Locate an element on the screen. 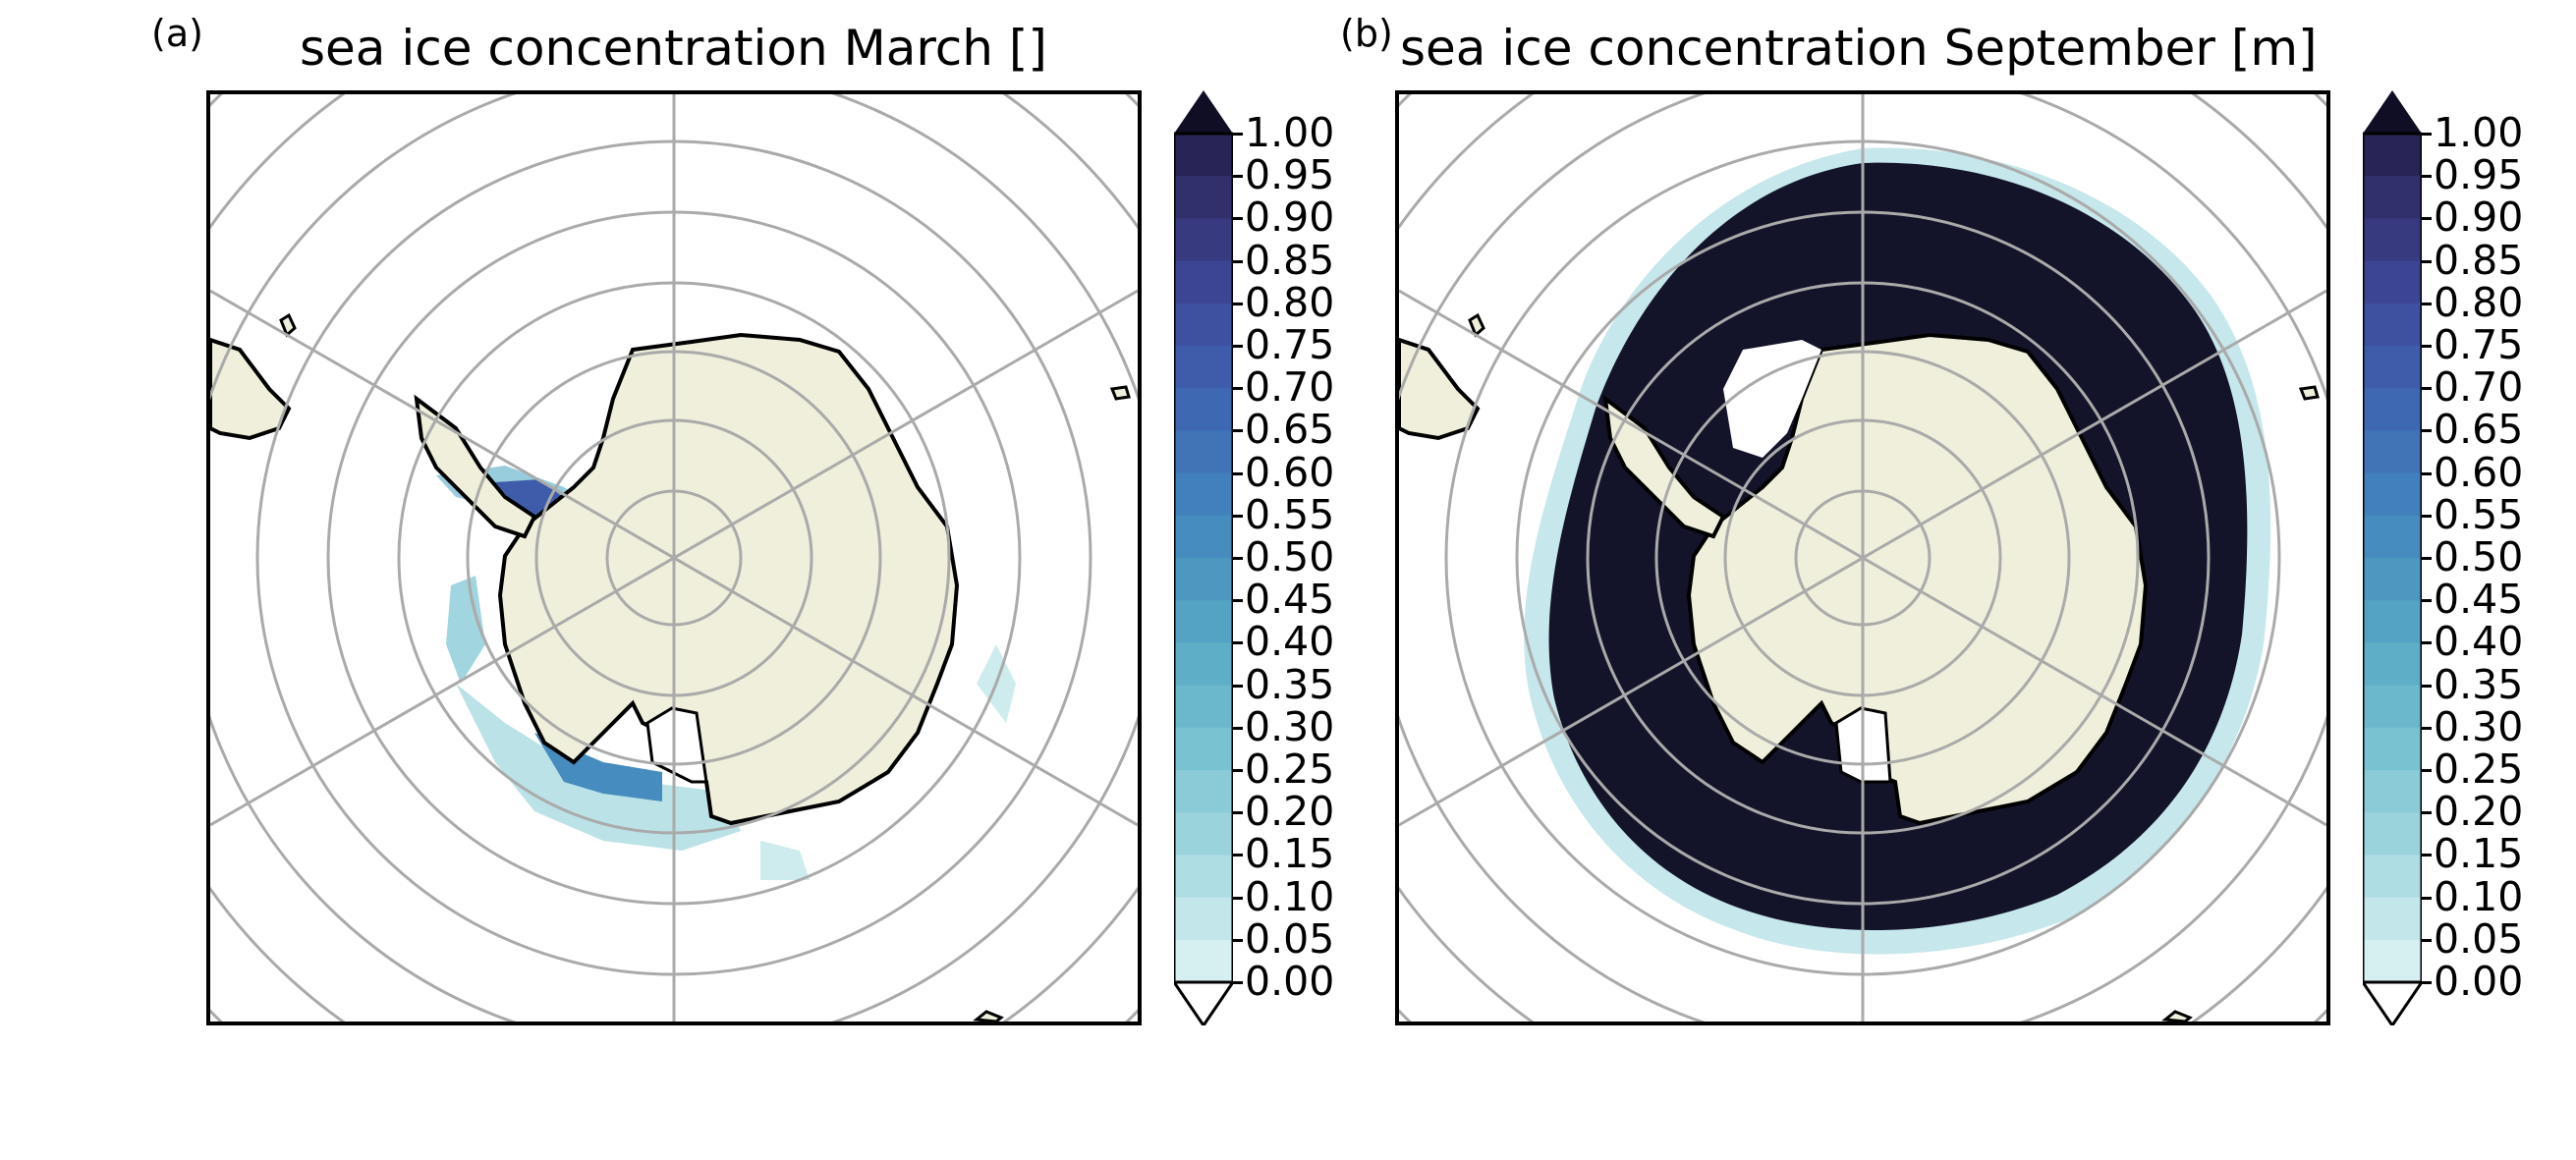 Image resolution: width=2576 pixels, height=1160 pixels. colorbar-a-tick-label: 0.20 is located at coordinates (1290, 812).